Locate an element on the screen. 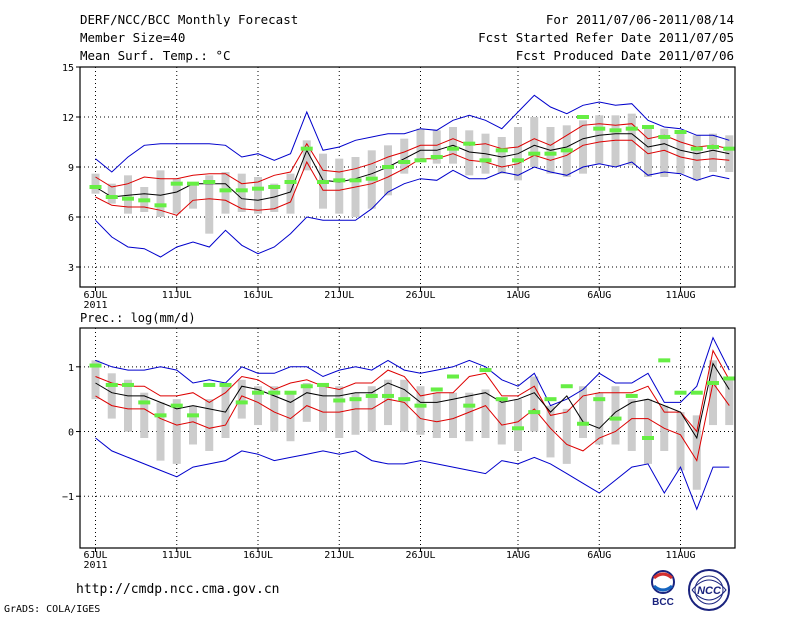 The width and height of the screenshot is (800, 618). y-tick-label: 12 is located at coordinates (68, 118).